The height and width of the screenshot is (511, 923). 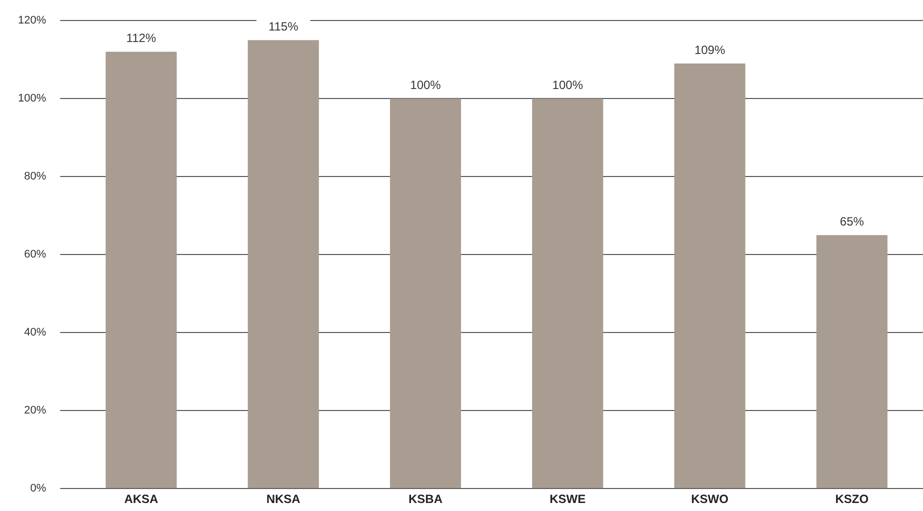 What do you see at coordinates (141, 38) in the screenshot?
I see `data-label: 112%` at bounding box center [141, 38].